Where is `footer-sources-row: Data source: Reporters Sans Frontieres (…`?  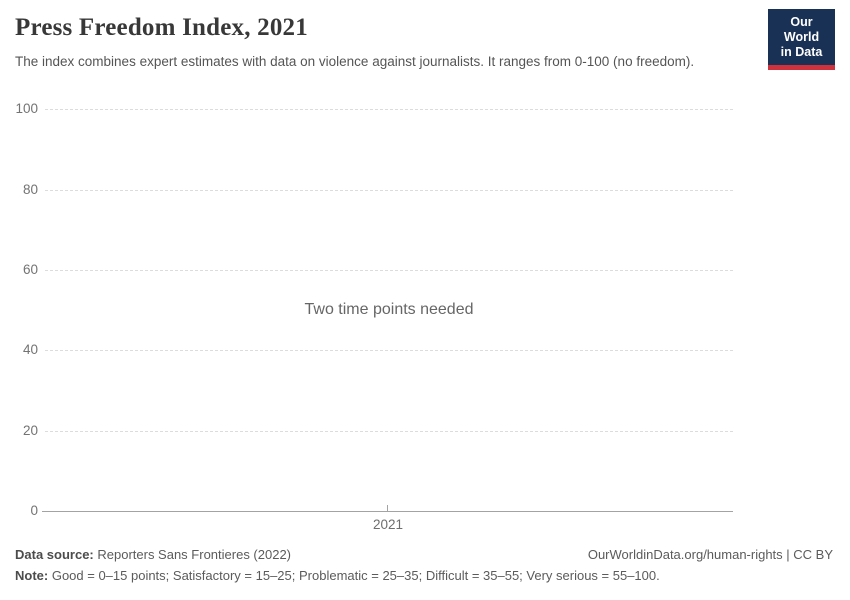
footer-sources-row: Data source: Reporters Sans Frontieres (… is located at coordinates (424, 555).